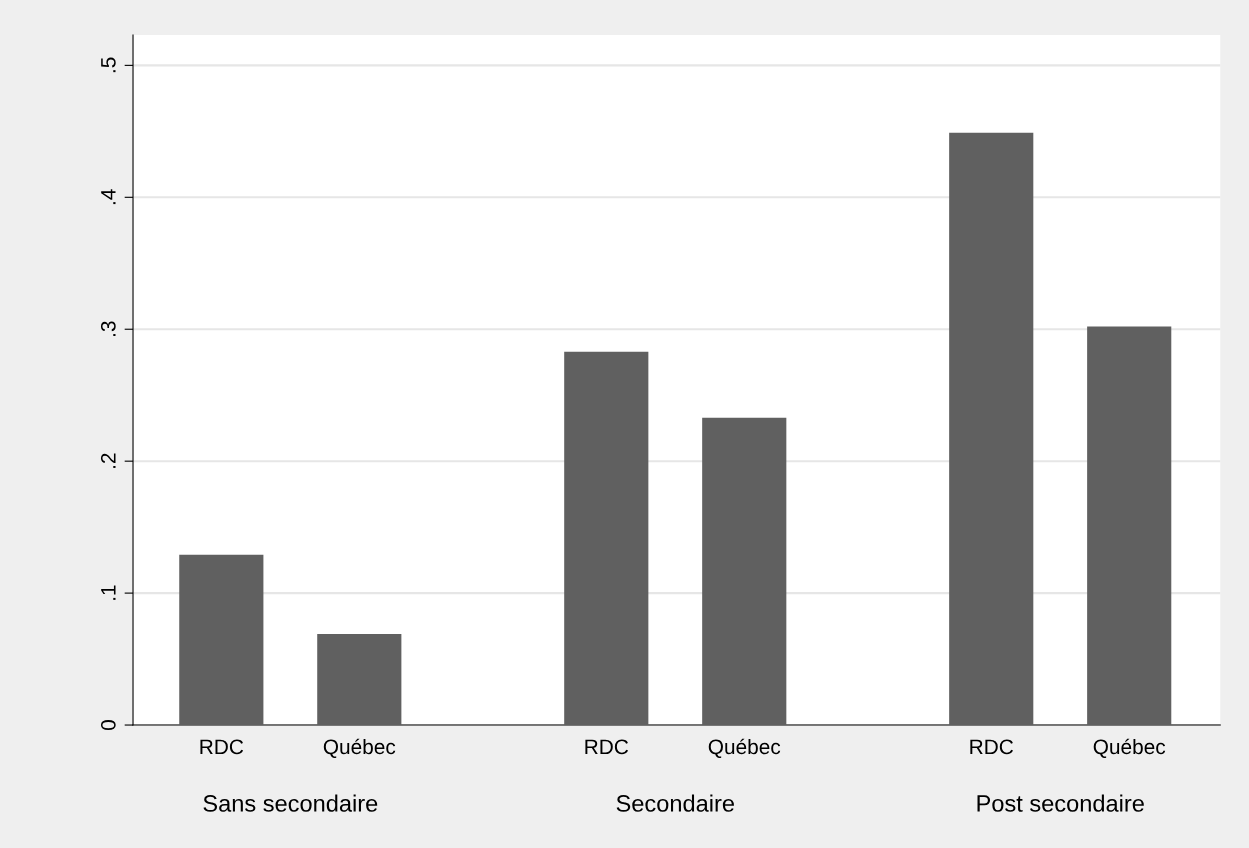  Describe the element at coordinates (108, 460) in the screenshot. I see `y-tick-label: .2` at that location.